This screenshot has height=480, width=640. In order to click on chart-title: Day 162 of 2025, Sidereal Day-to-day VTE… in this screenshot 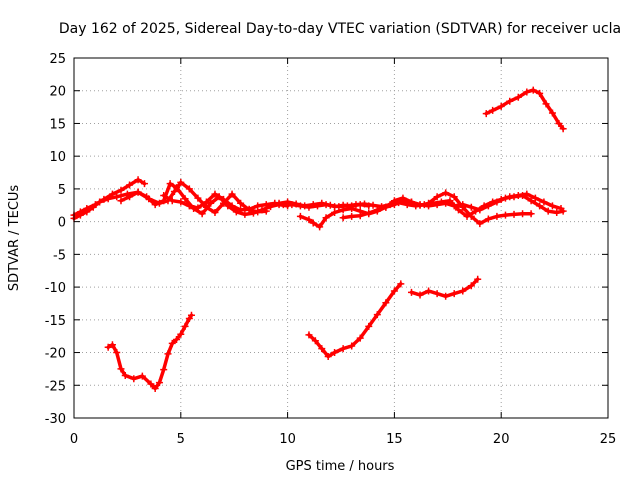, I will do `click(340, 29)`.